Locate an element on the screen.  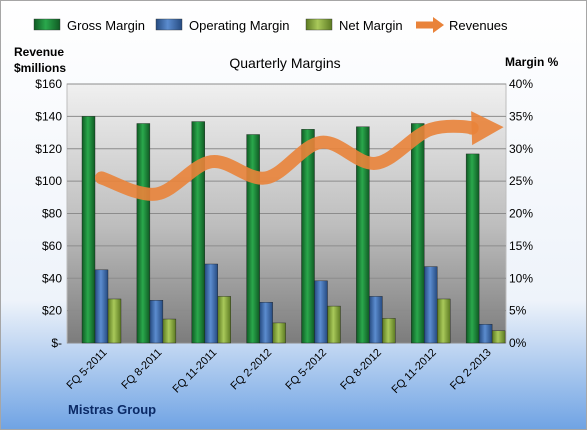
left-tick-label: $- is located at coordinates (56, 343).